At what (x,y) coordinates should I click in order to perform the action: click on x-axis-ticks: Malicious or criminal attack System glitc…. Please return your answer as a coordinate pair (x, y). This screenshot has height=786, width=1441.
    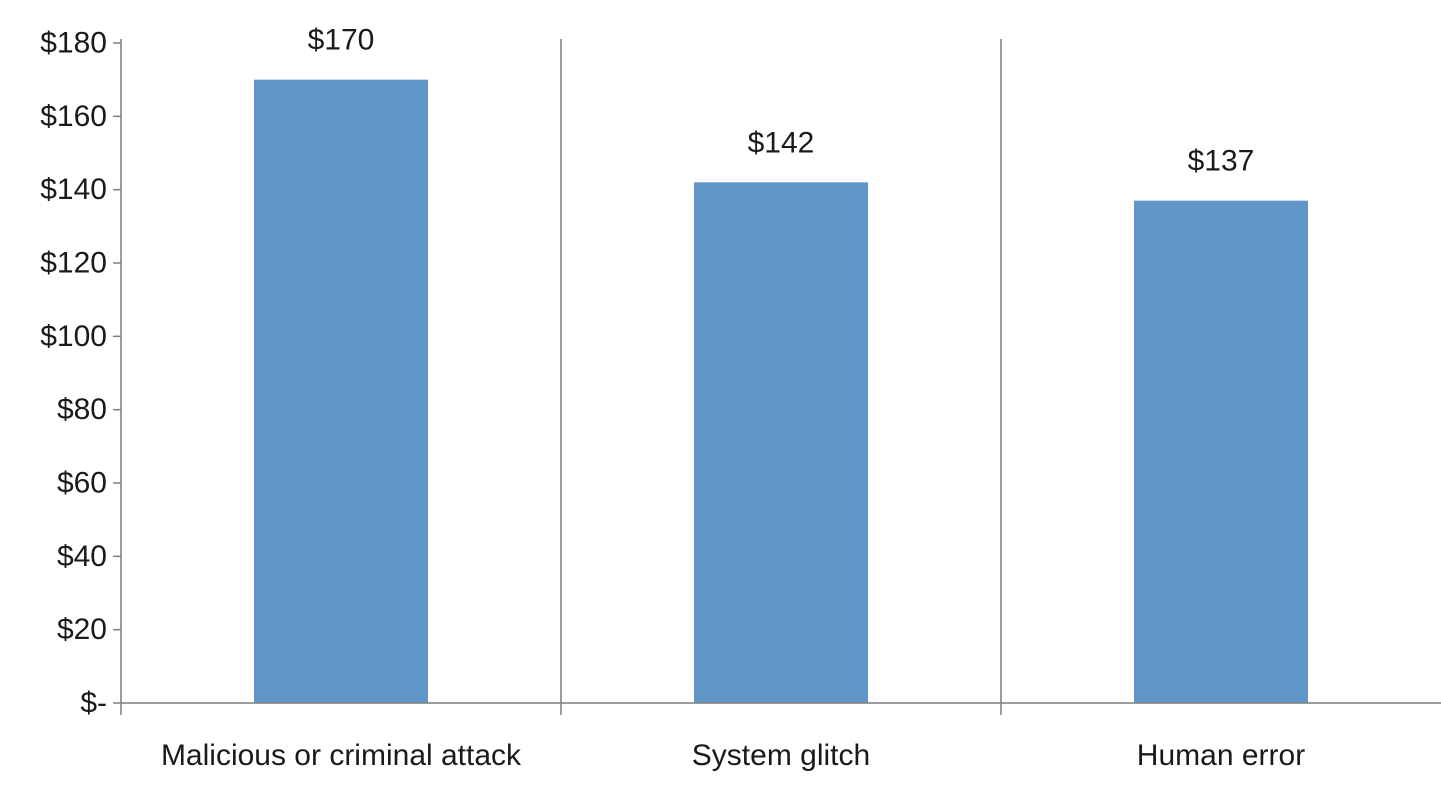
    Looking at the image, I should click on (733, 755).